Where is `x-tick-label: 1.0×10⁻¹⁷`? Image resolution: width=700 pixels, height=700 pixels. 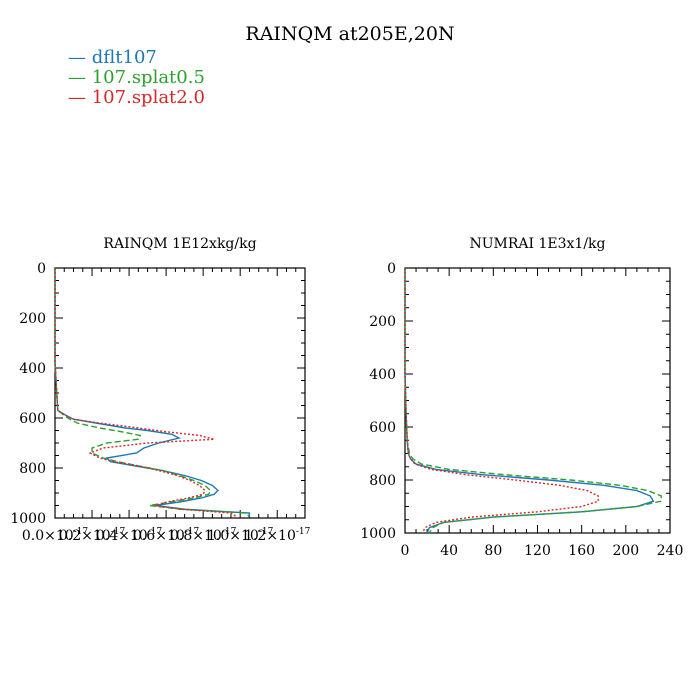 x-tick-label: 1.0×10⁻¹⁷ is located at coordinates (240, 535).